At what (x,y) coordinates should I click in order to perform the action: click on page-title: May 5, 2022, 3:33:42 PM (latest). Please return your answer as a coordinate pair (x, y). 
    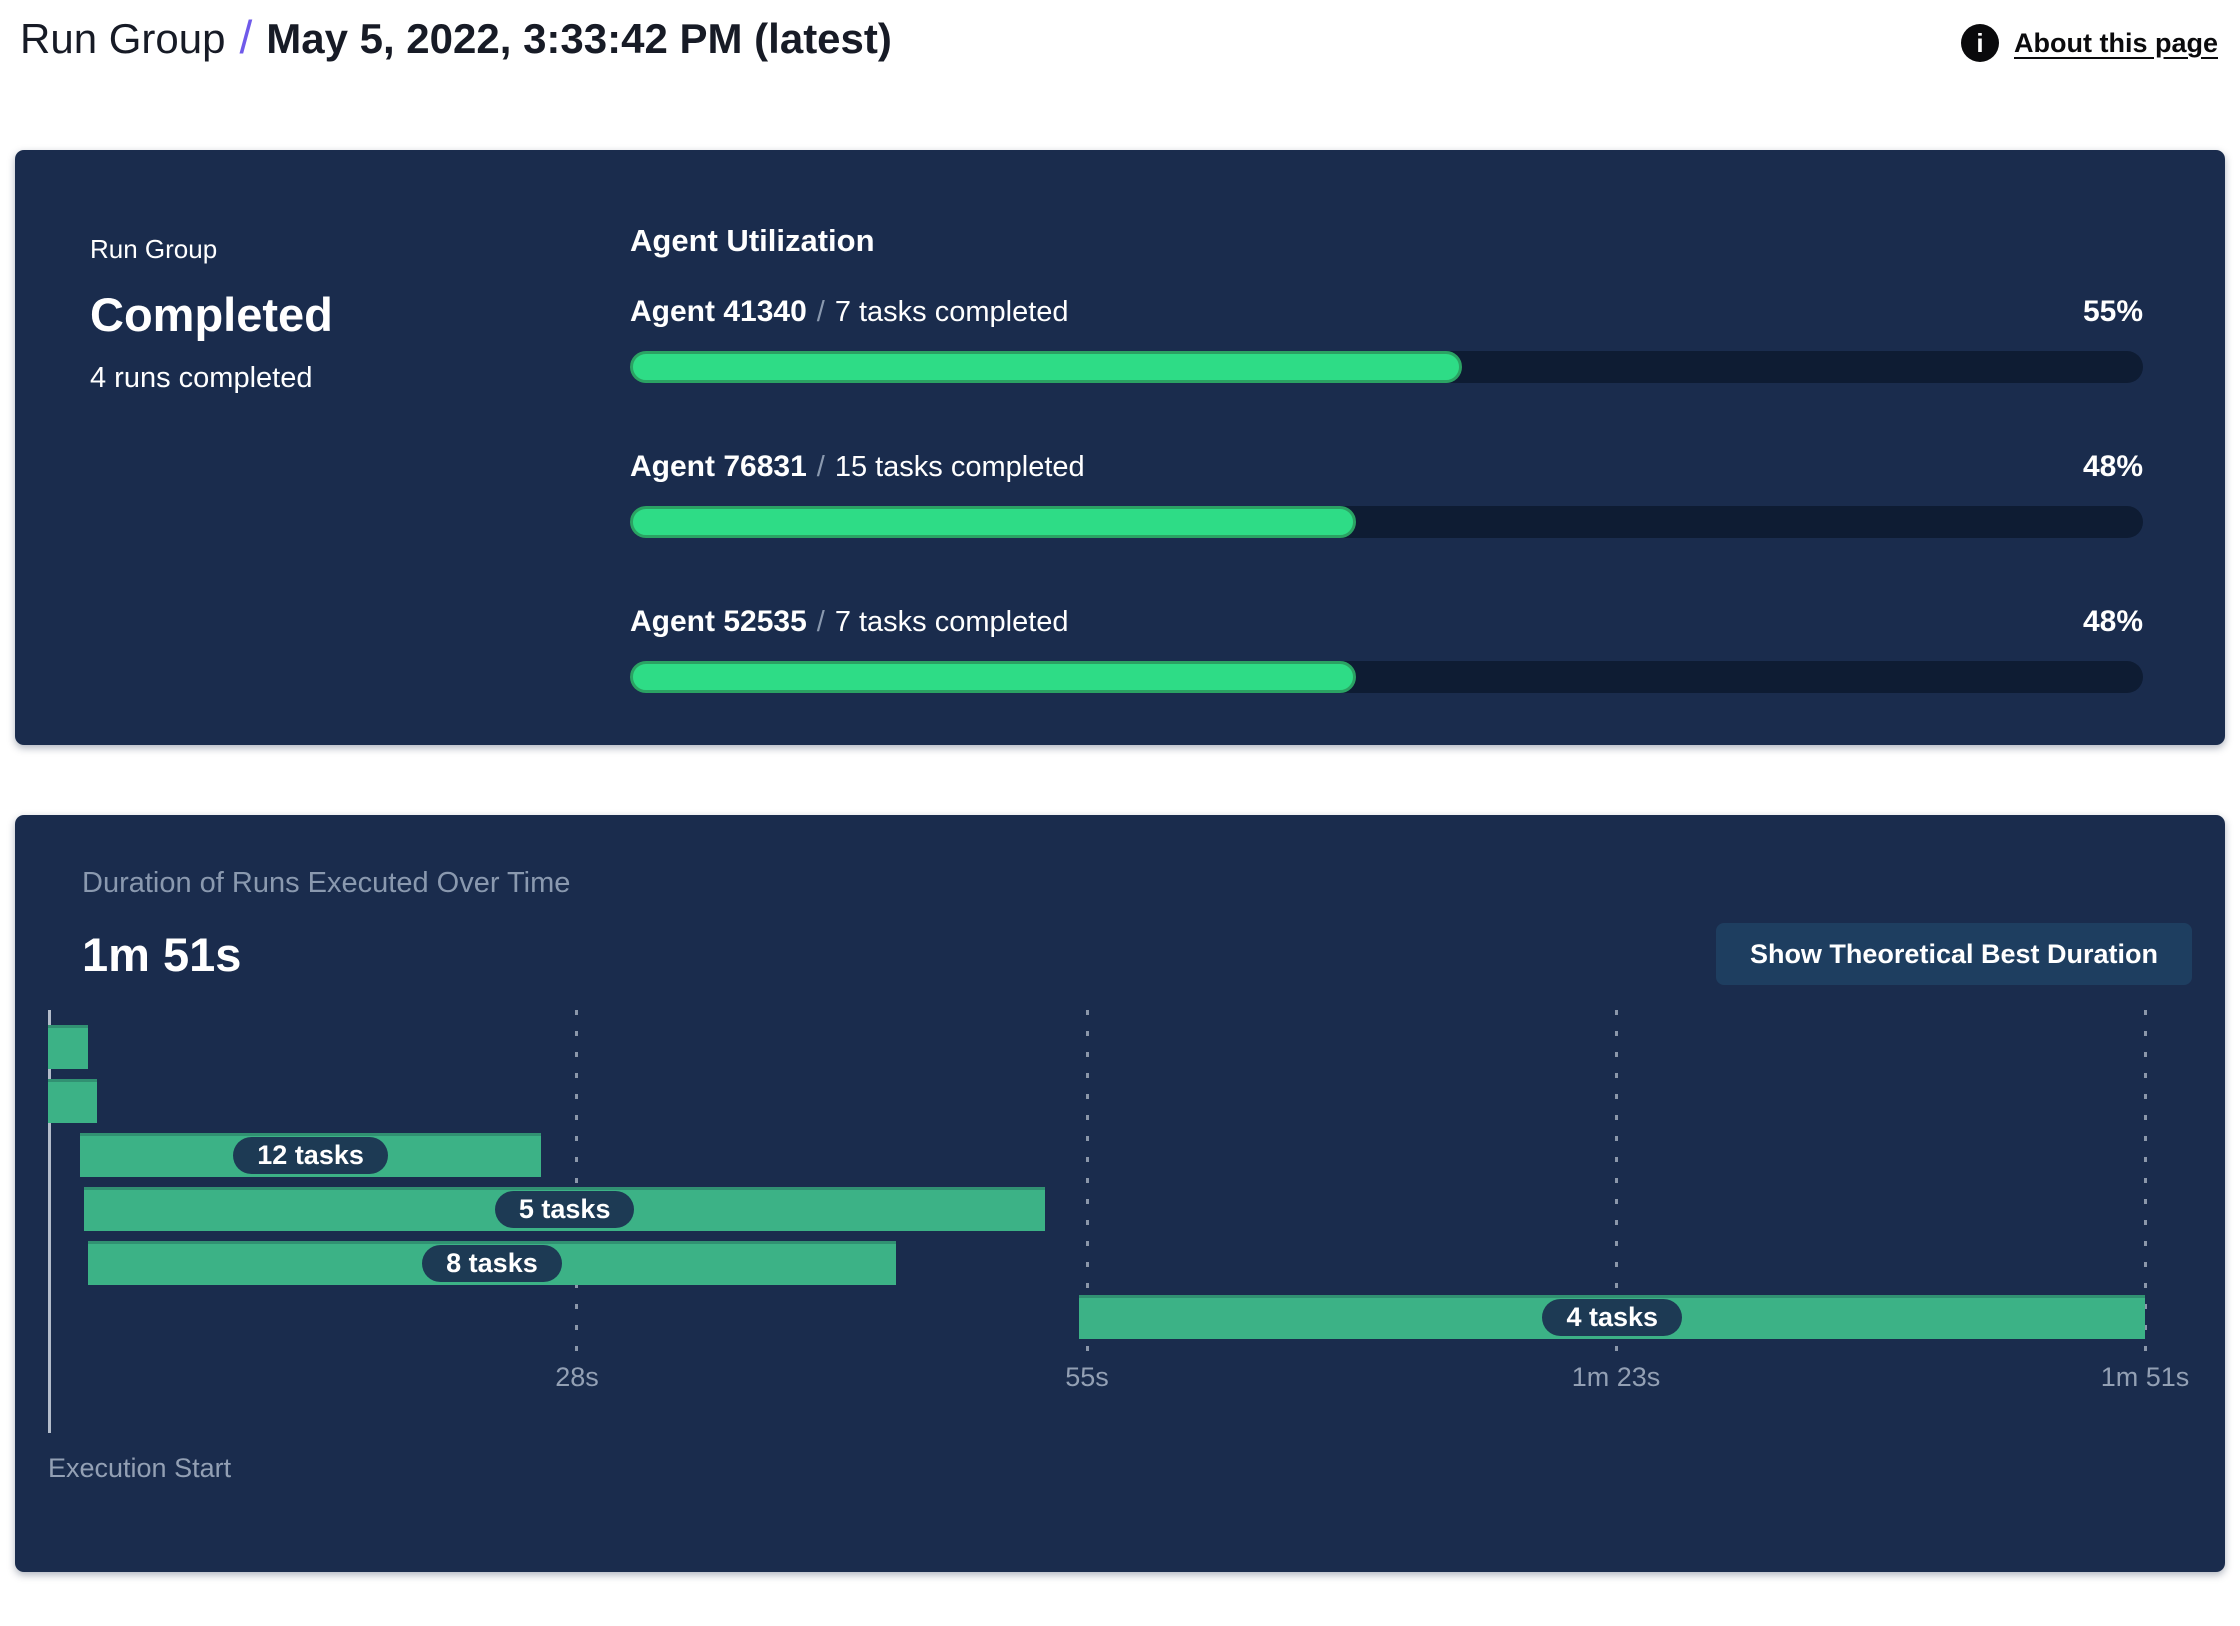
    Looking at the image, I should click on (579, 38).